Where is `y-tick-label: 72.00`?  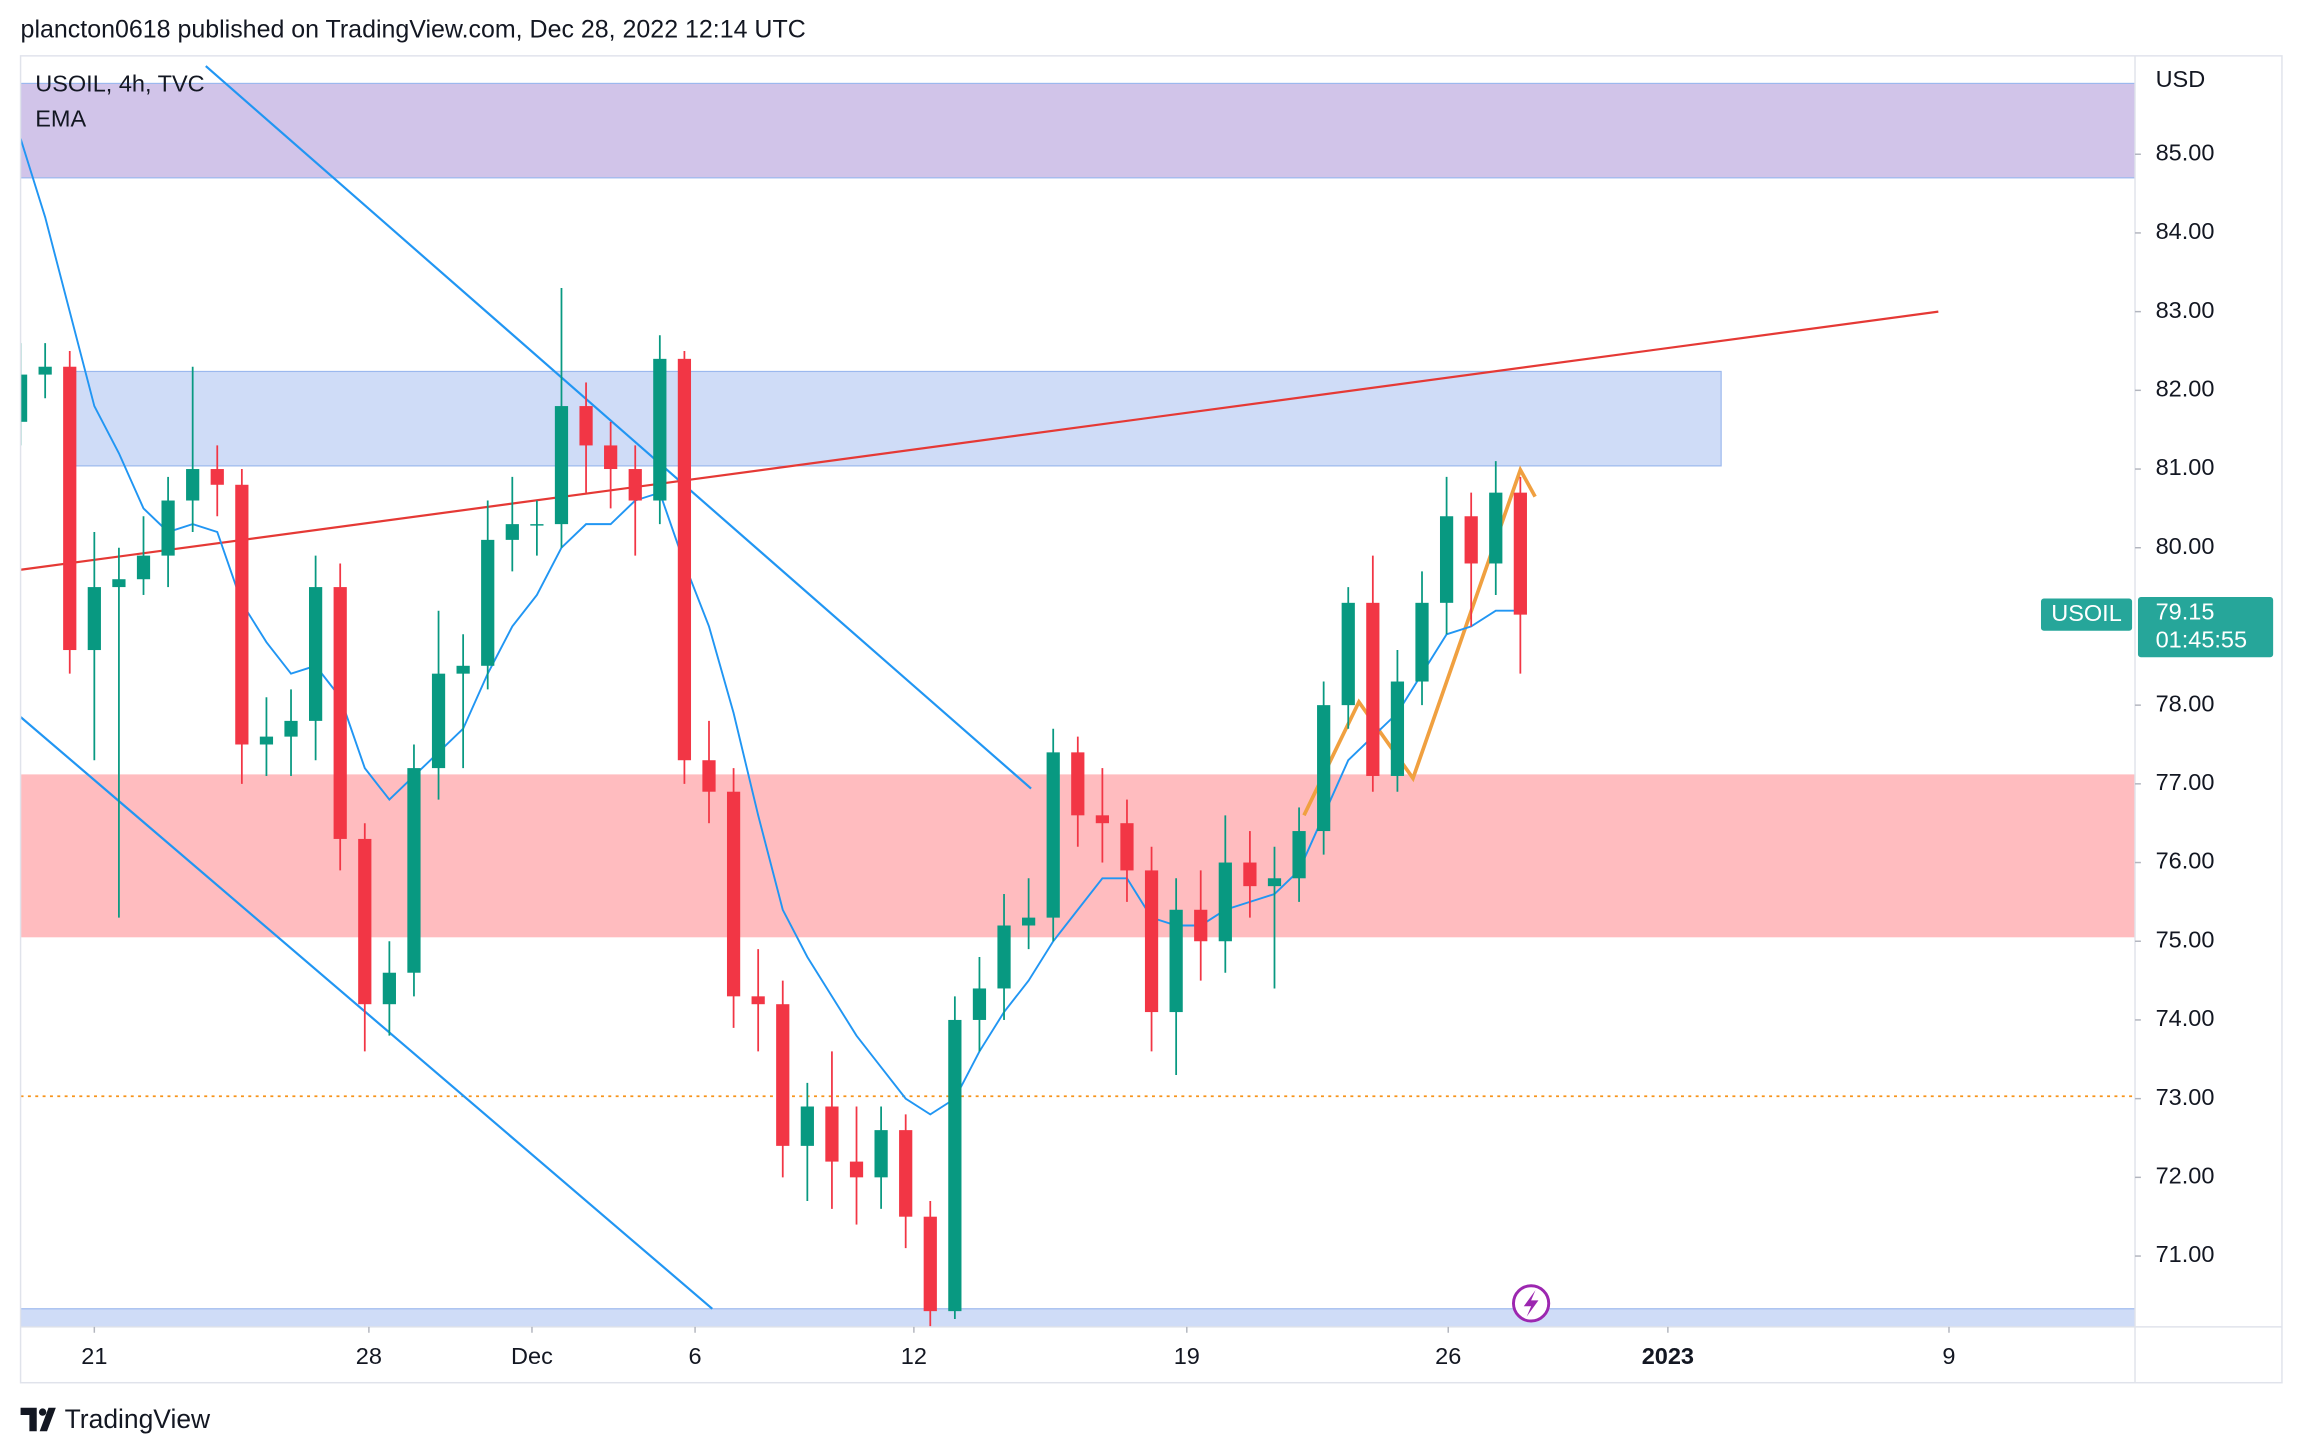
y-tick-label: 72.00 is located at coordinates (2185, 1176).